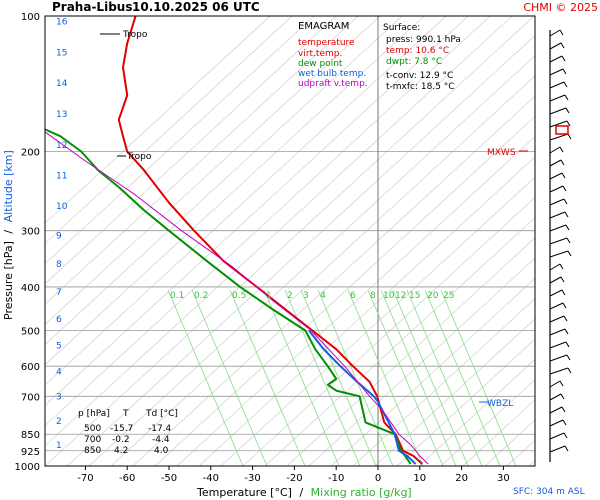 This screenshot has height=500, width=600. I want to click on temp-tick-label: -40, so click(211, 478).